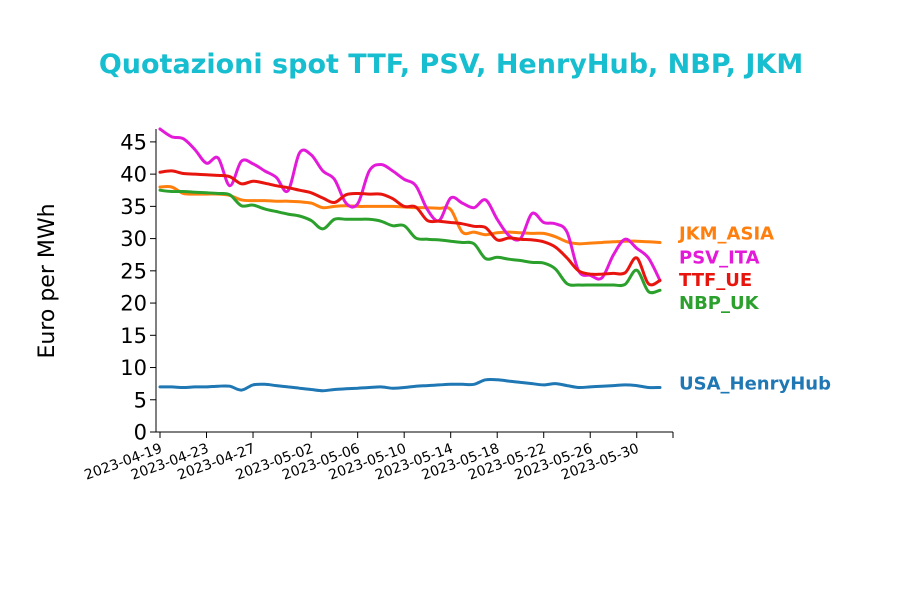  I want to click on y-tick-label: 5, so click(140, 400).